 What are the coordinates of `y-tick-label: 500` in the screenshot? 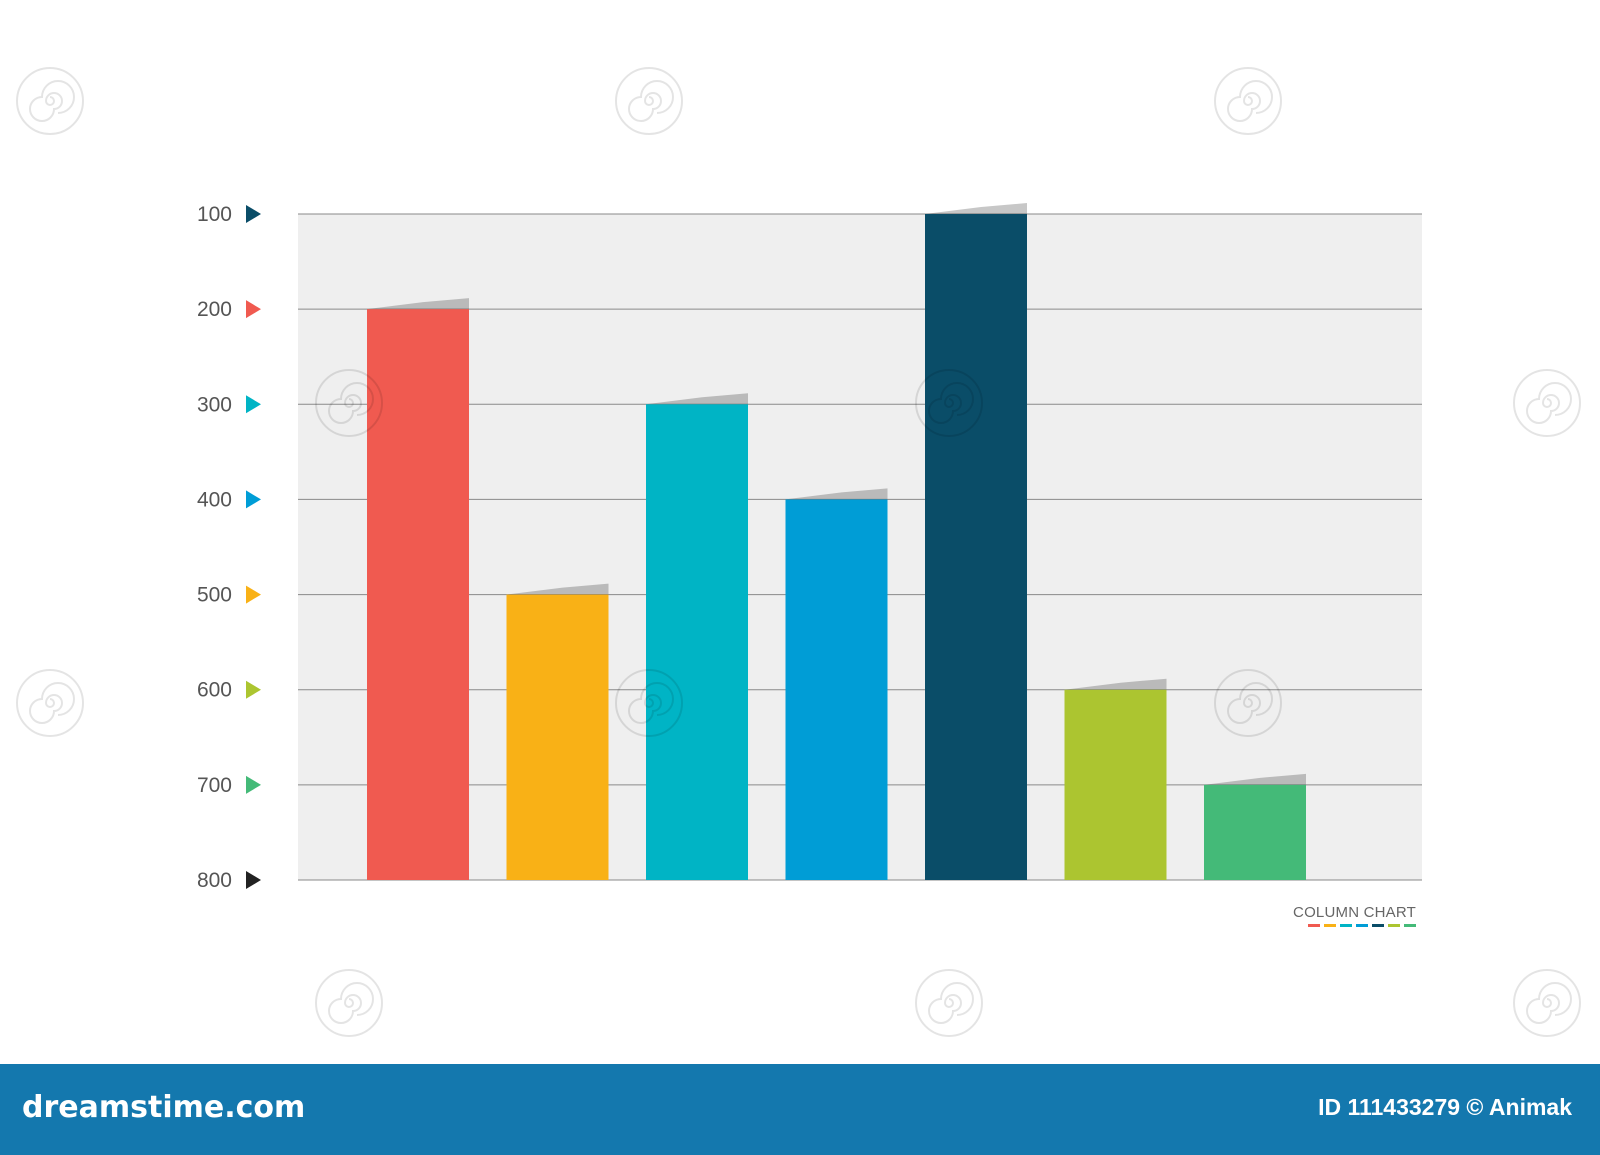 It's located at (214, 595).